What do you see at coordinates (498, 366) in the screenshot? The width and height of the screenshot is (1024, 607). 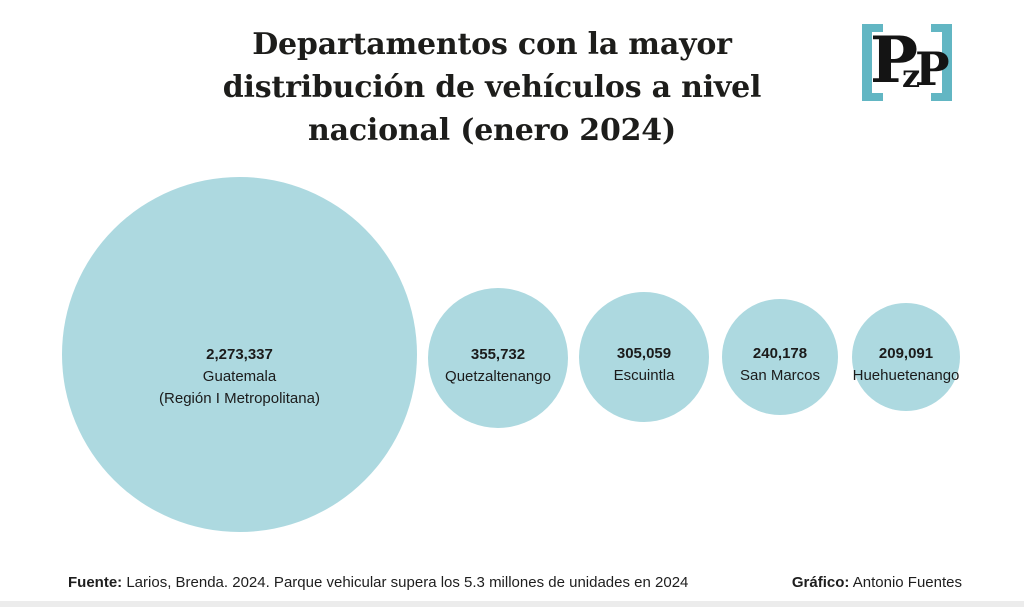 I see `bubble-quetzaltenango-text: 355,732 Quetzaltenango` at bounding box center [498, 366].